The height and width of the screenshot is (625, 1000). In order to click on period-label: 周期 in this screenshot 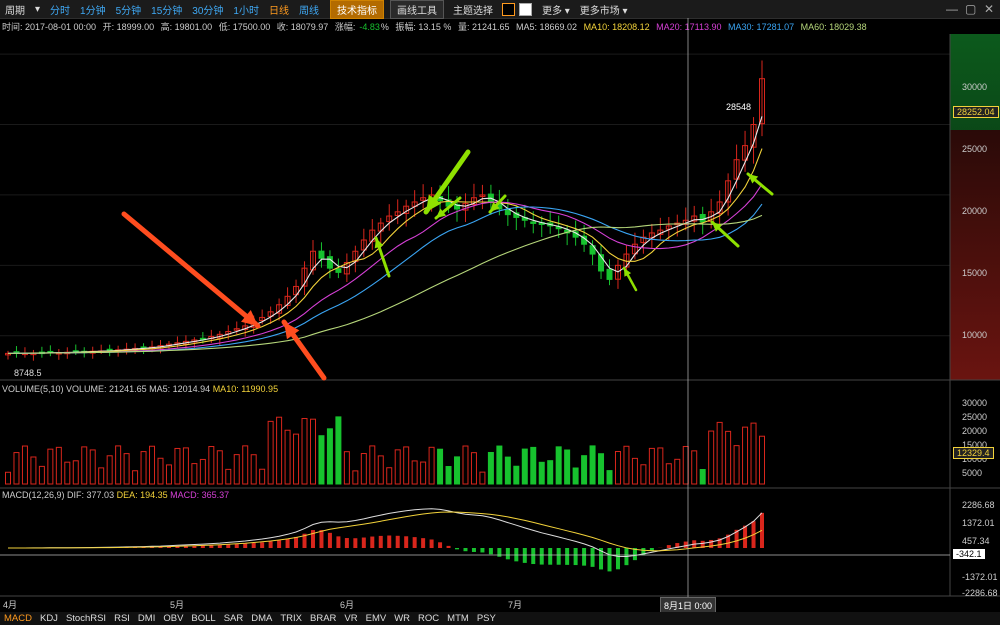, I will do `click(15, 11)`.